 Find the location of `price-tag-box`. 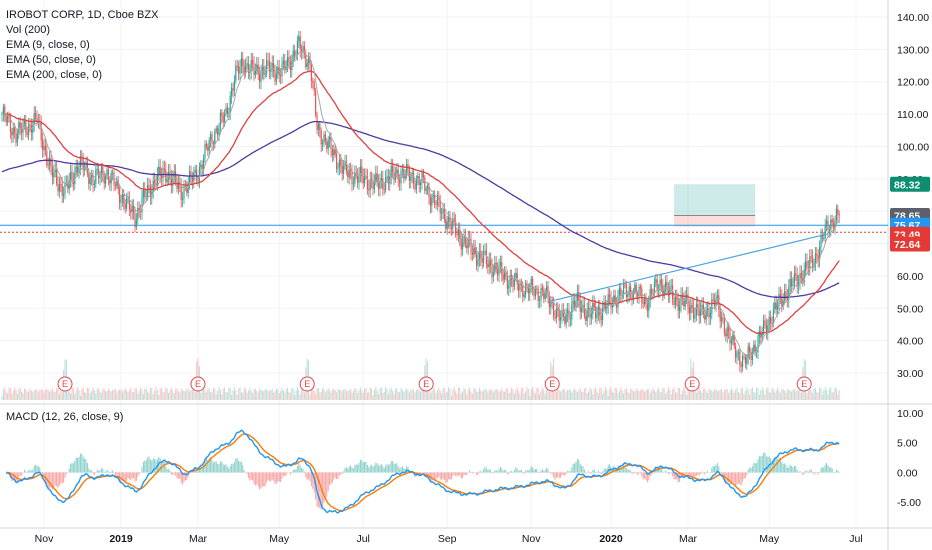

price-tag-box is located at coordinates (910, 184).